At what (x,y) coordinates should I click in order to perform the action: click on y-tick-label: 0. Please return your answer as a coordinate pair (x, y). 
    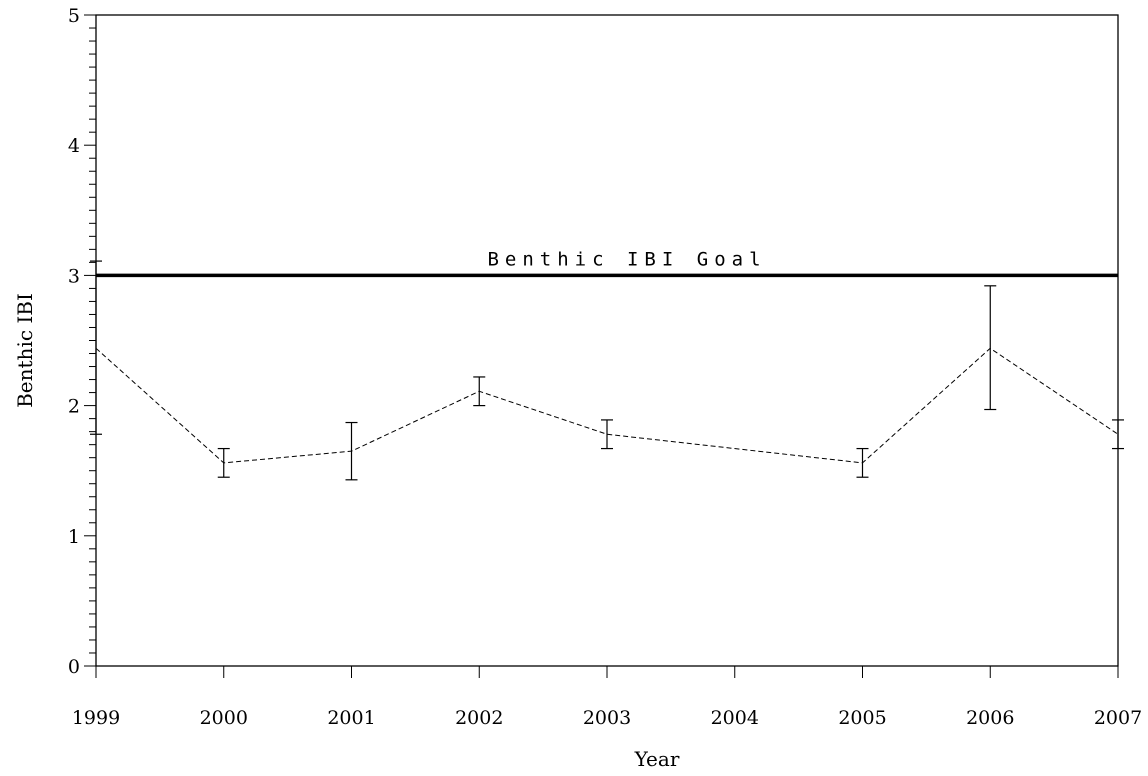
    Looking at the image, I should click on (74, 667).